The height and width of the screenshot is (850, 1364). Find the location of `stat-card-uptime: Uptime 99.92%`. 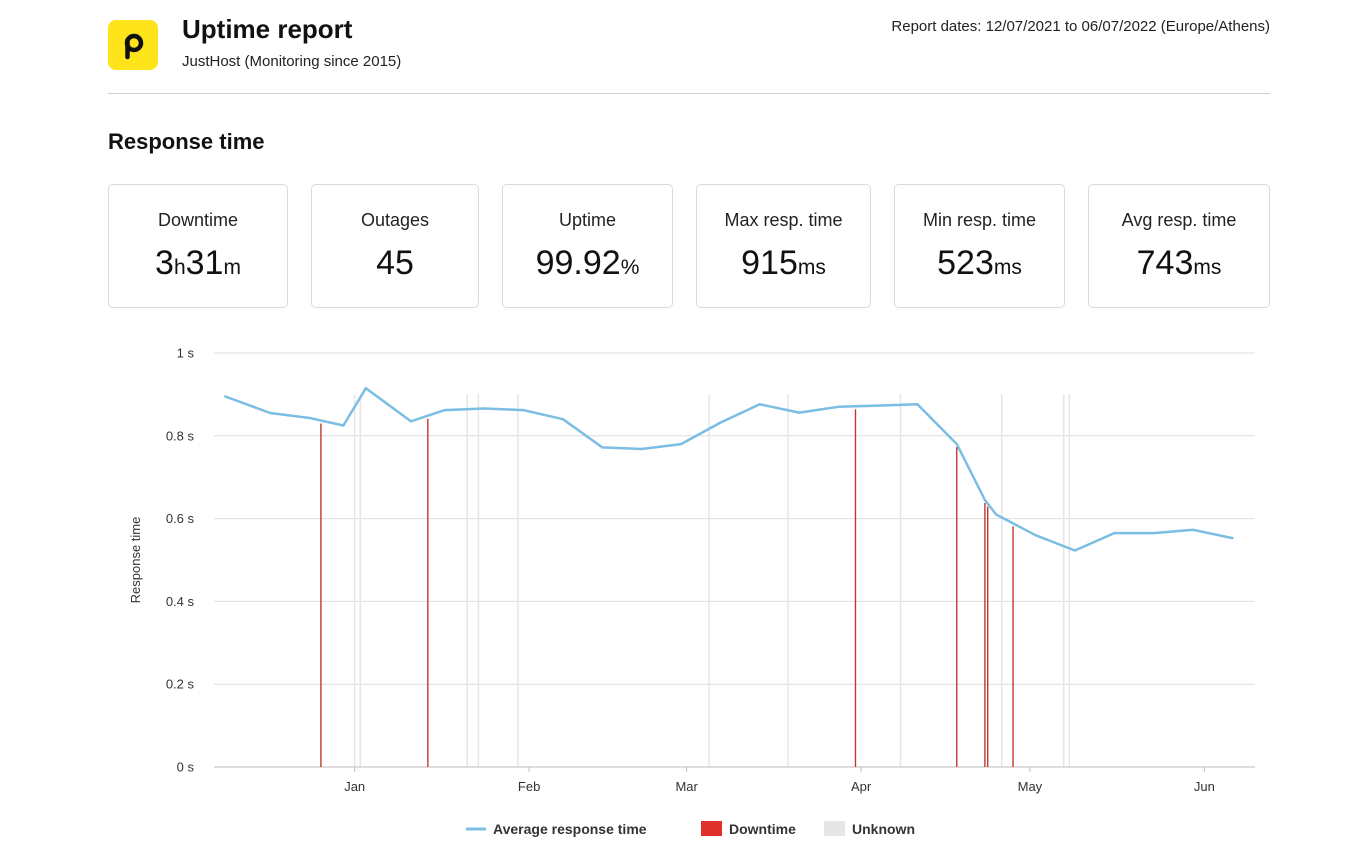

stat-card-uptime: Uptime 99.92% is located at coordinates (587, 246).